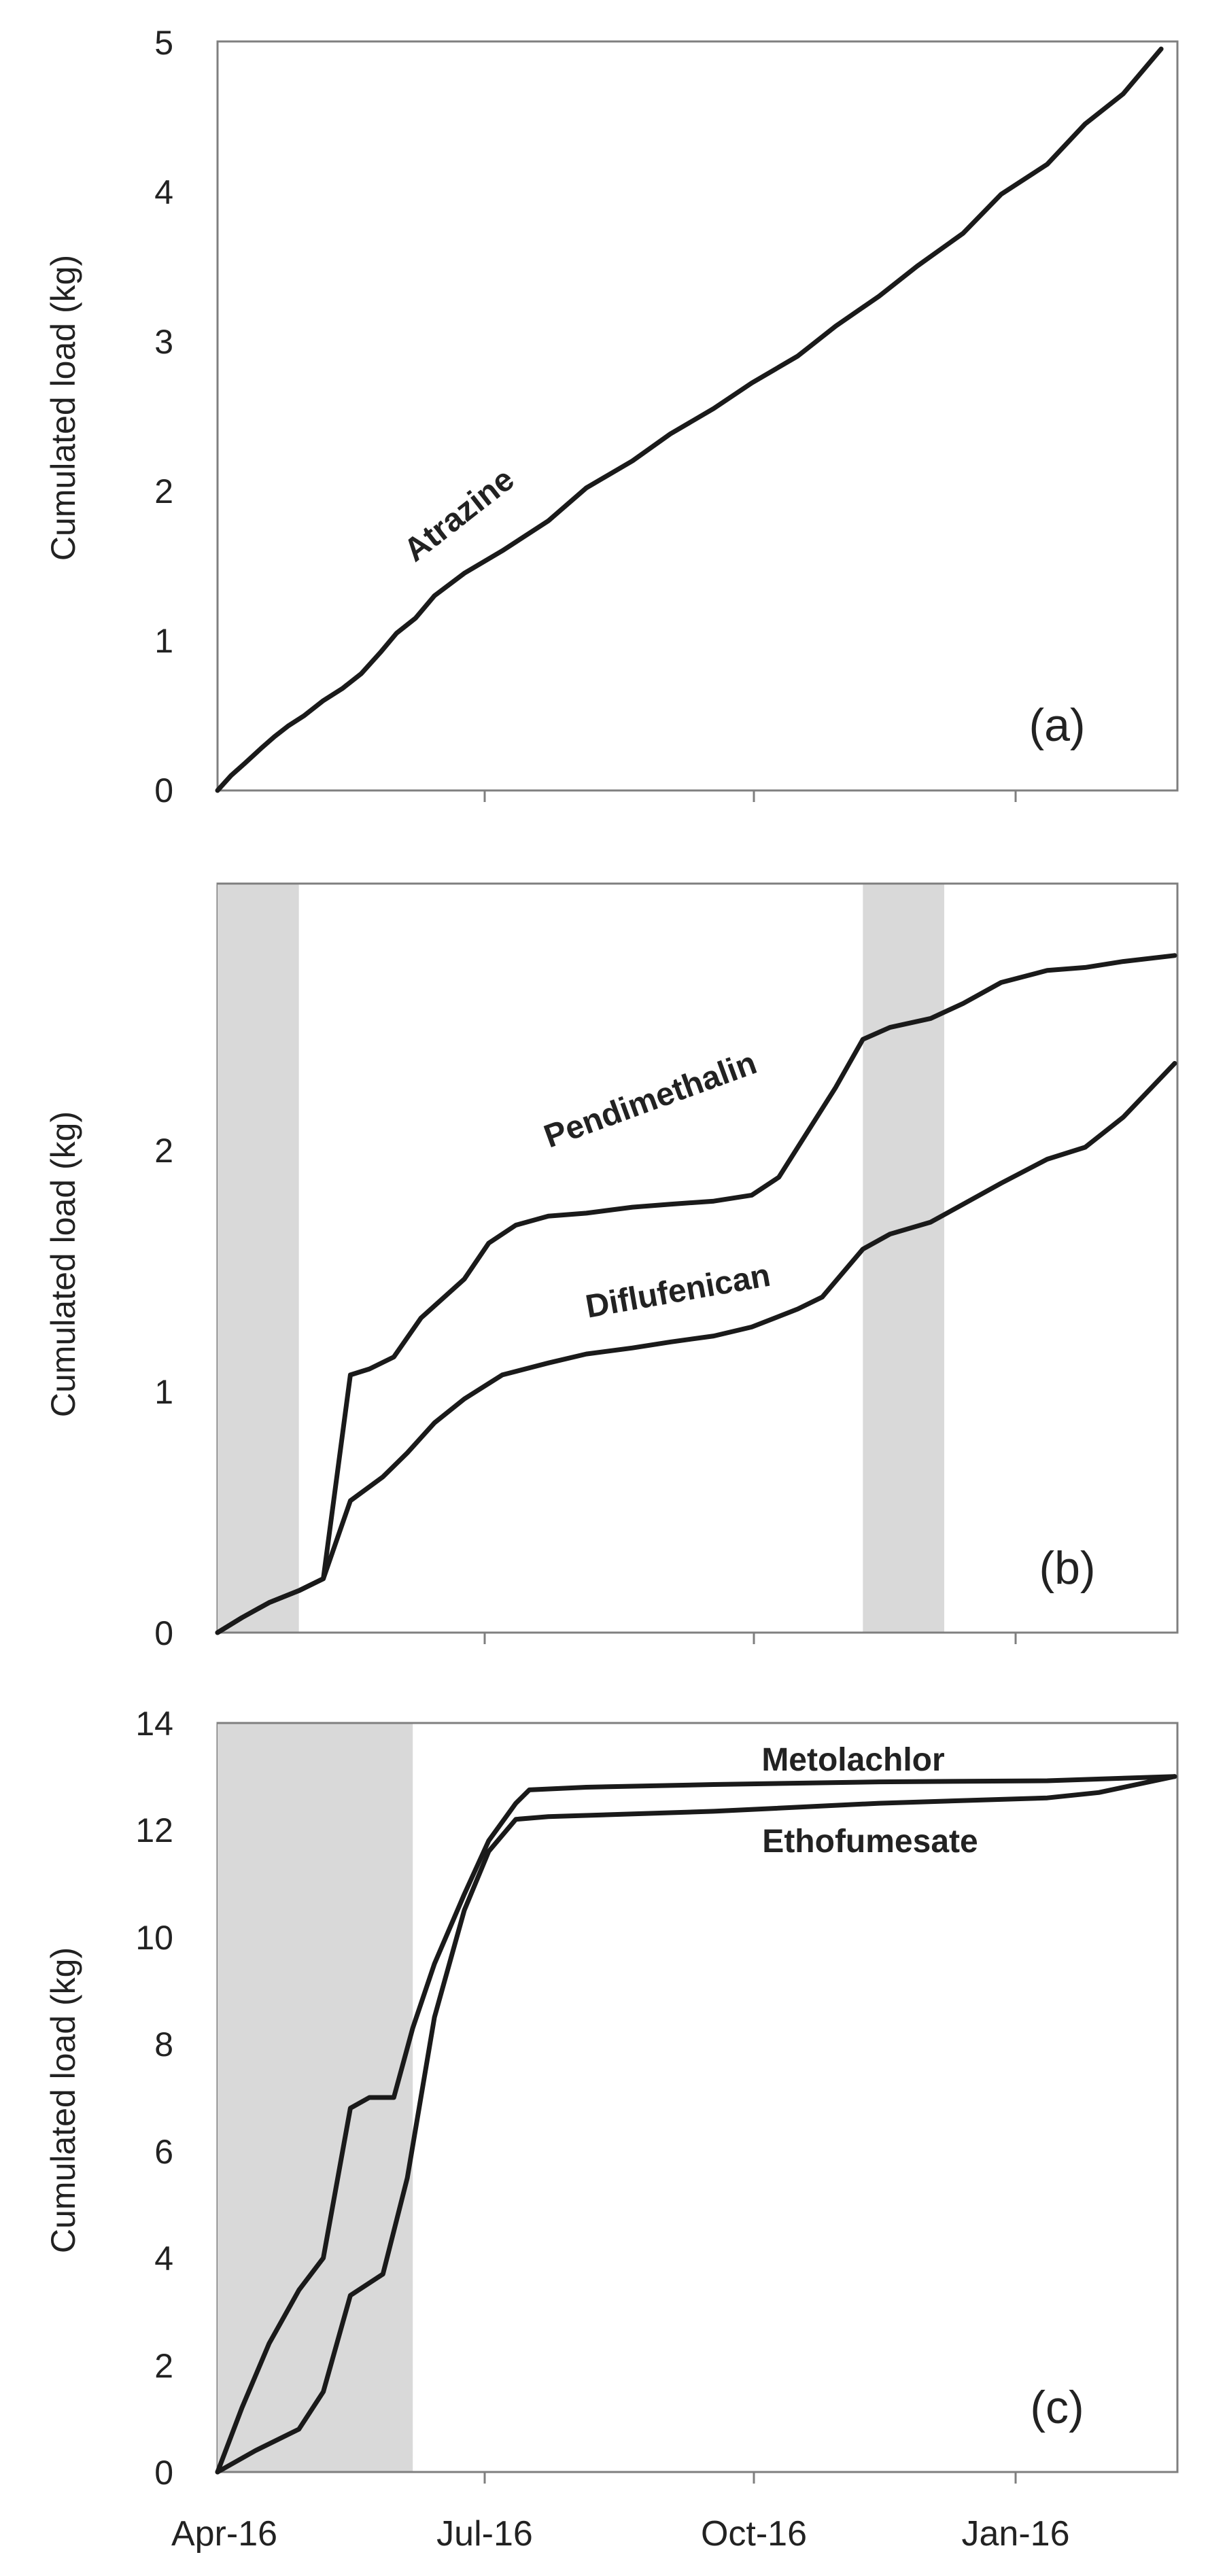  I want to click on panel-b-series-label-pendimethalin: Pendimethalin, so click(650, 1100).